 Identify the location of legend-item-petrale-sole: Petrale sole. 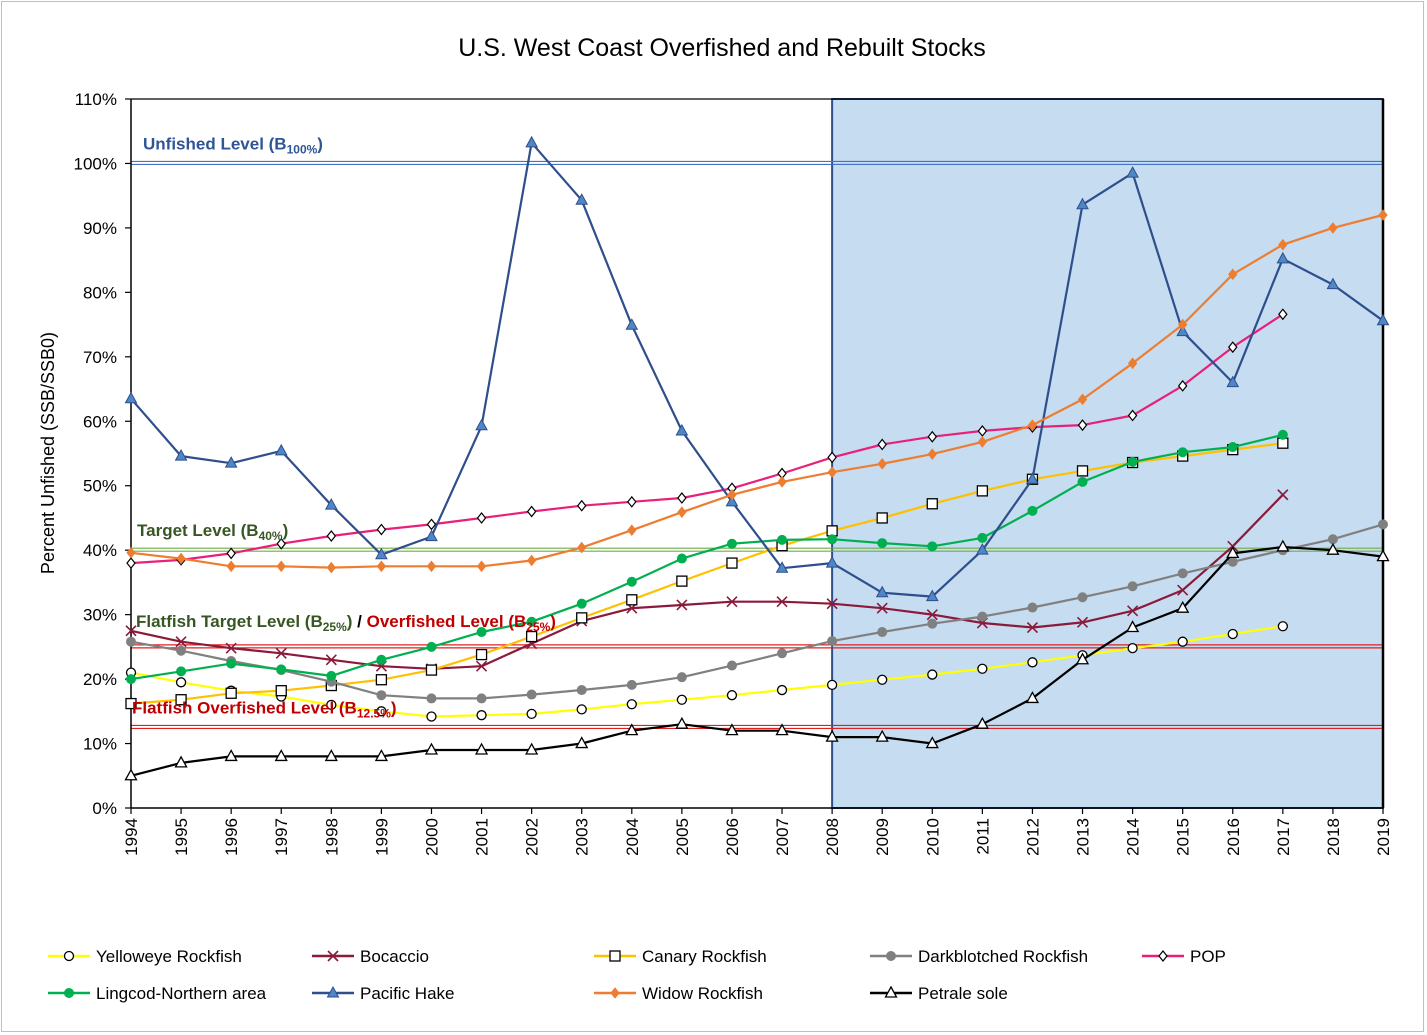
(939, 993).